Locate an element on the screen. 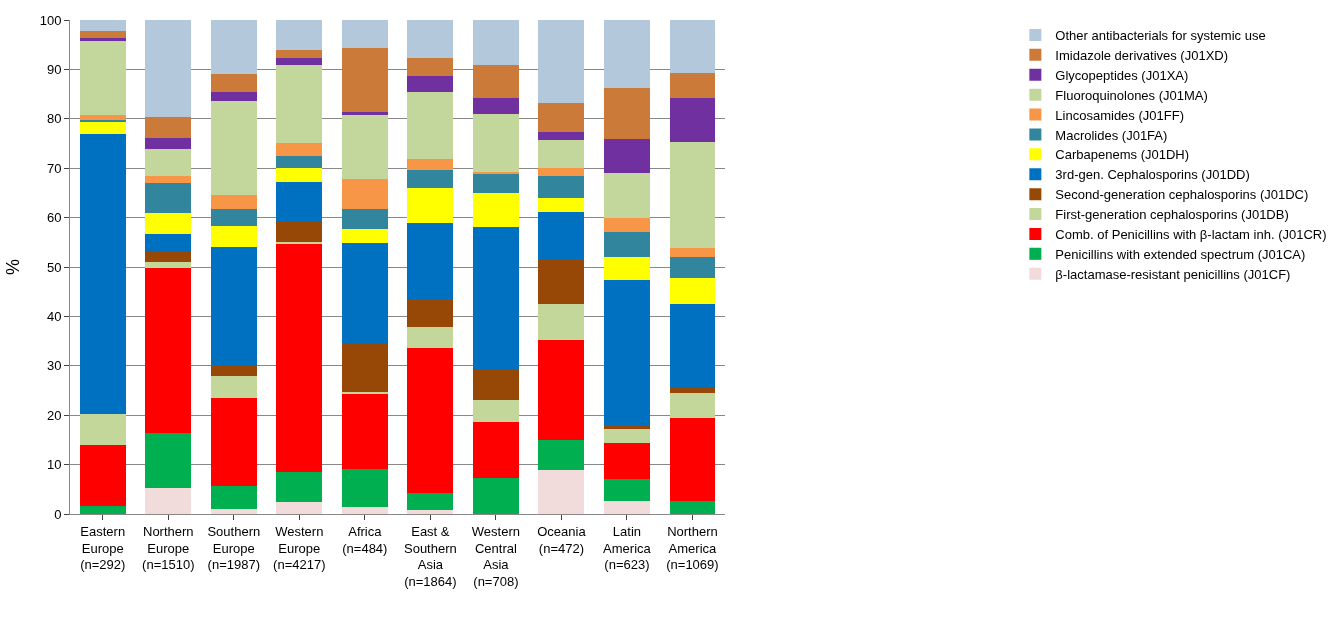 The image size is (1344, 624). y-tick-label: 40 is located at coordinates (54, 316).